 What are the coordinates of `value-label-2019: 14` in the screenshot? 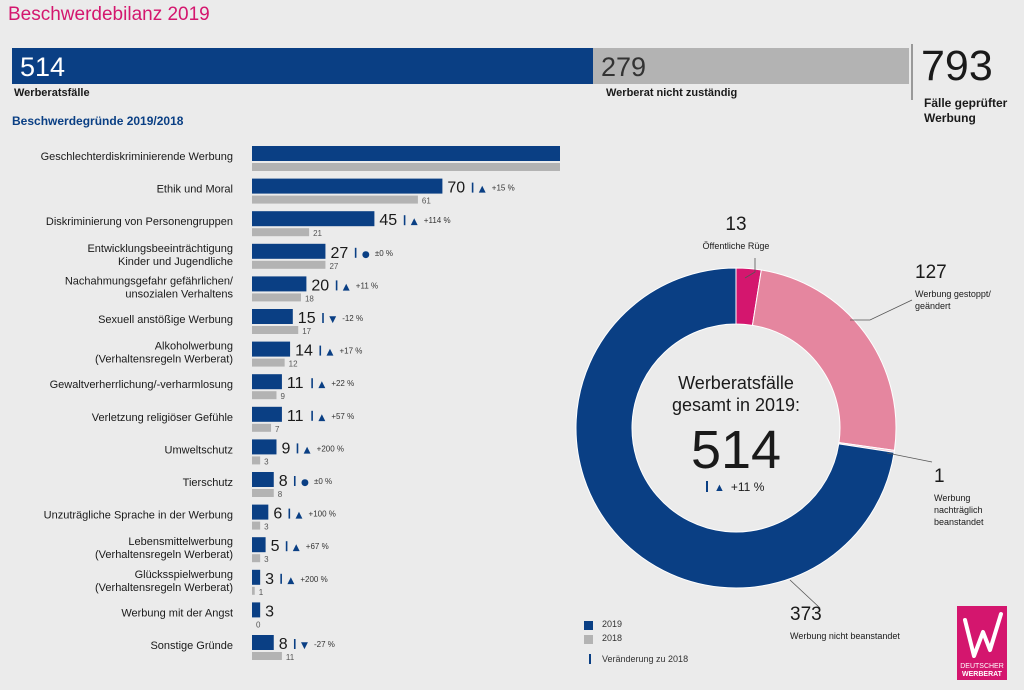 It's located at (304, 351).